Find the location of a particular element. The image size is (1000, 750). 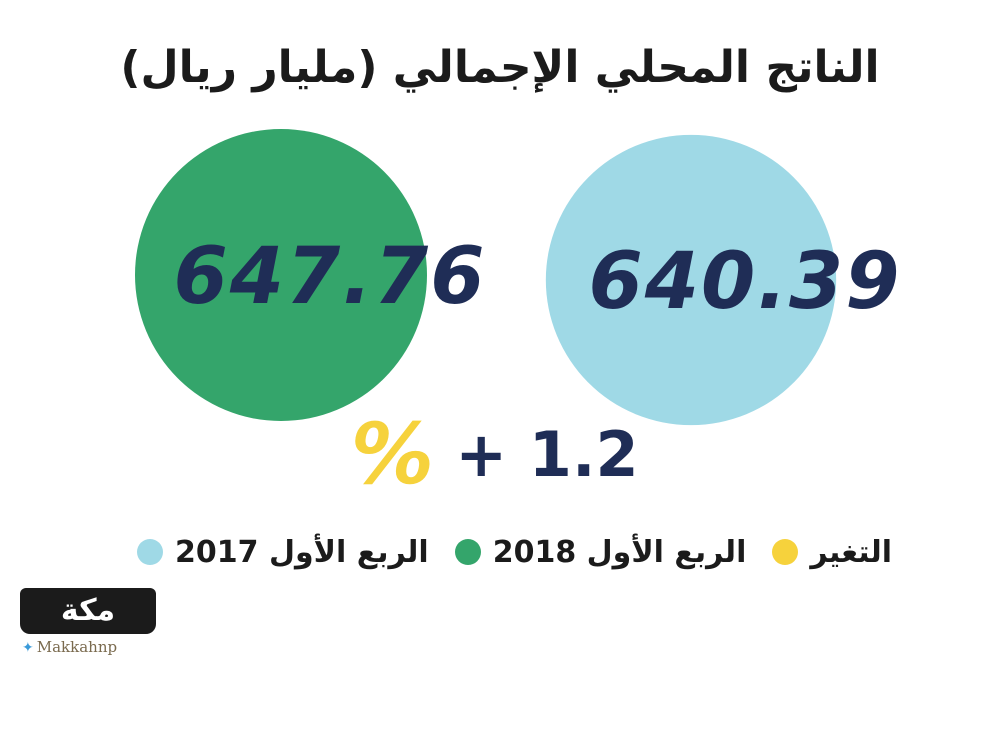

bubble-2018 is located at coordinates (281, 275).